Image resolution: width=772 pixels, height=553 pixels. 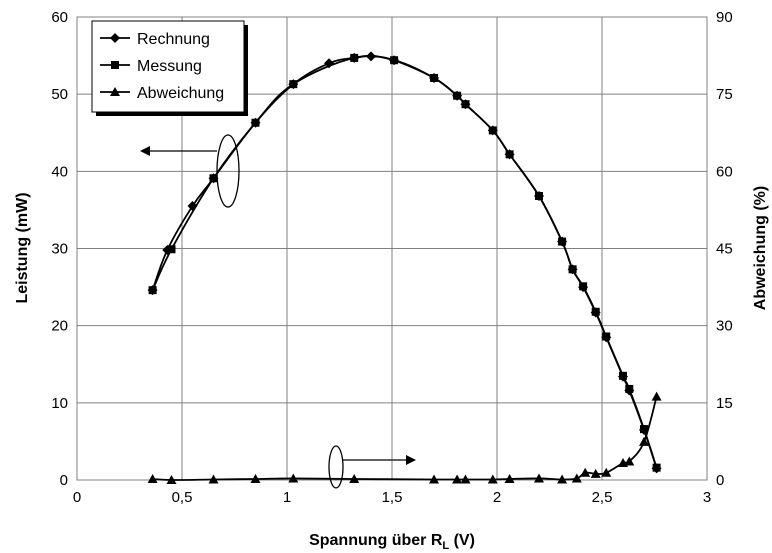 I want to click on x-tick-label-1: 0,5, so click(x=182, y=497).